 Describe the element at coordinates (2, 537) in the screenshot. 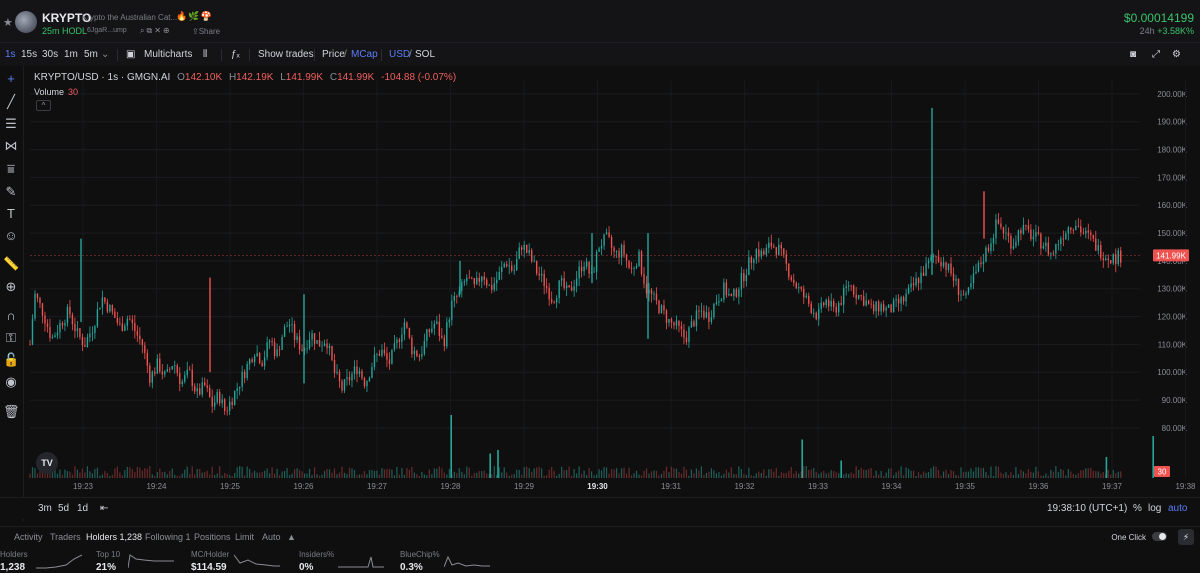

I see `tab-activity-icon: ▏` at that location.